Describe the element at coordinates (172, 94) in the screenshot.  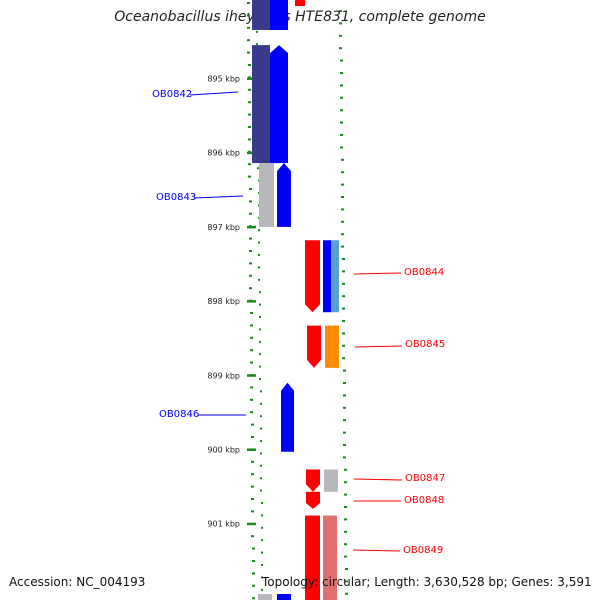
I see `gene-label-OB0842: OB0842` at that location.